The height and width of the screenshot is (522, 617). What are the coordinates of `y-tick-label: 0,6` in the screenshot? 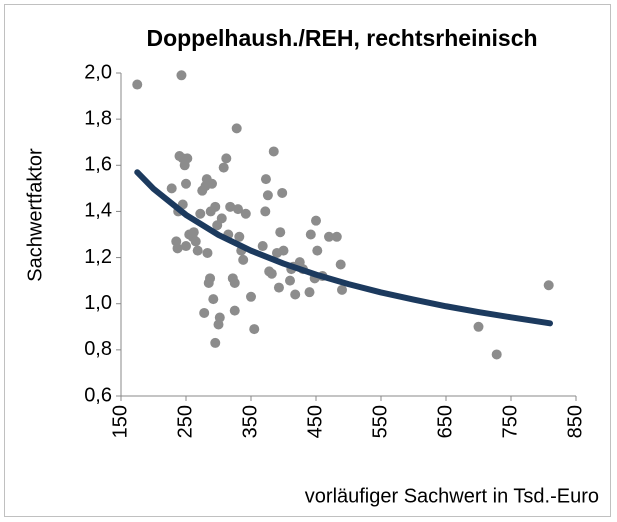 It's located at (98, 395).